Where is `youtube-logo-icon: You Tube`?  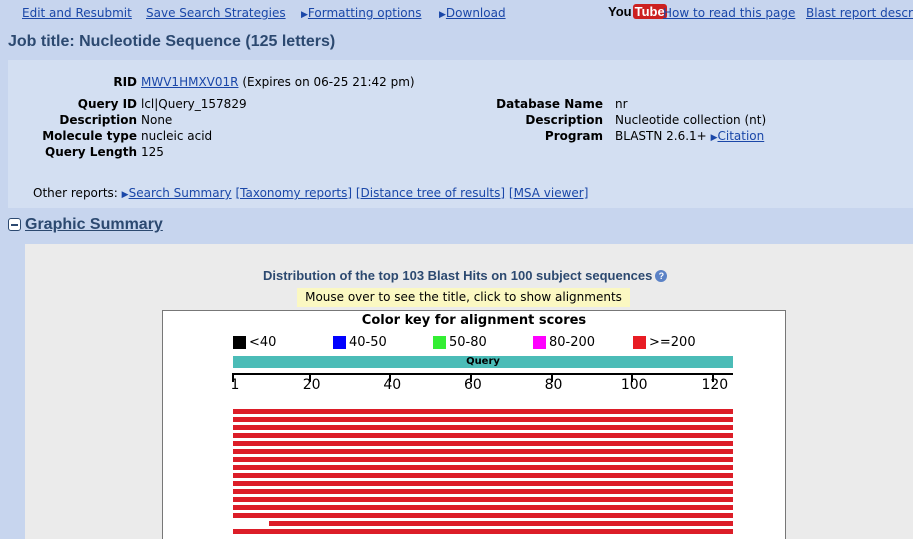 youtube-logo-icon: You Tube is located at coordinates (637, 11).